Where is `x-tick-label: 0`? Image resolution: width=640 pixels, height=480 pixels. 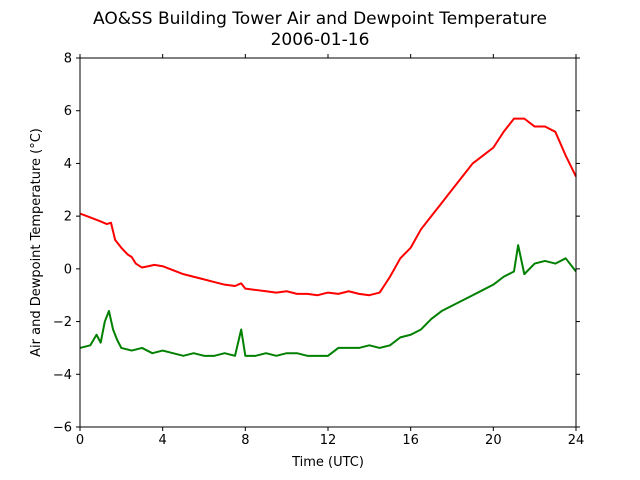 x-tick-label: 0 is located at coordinates (80, 440).